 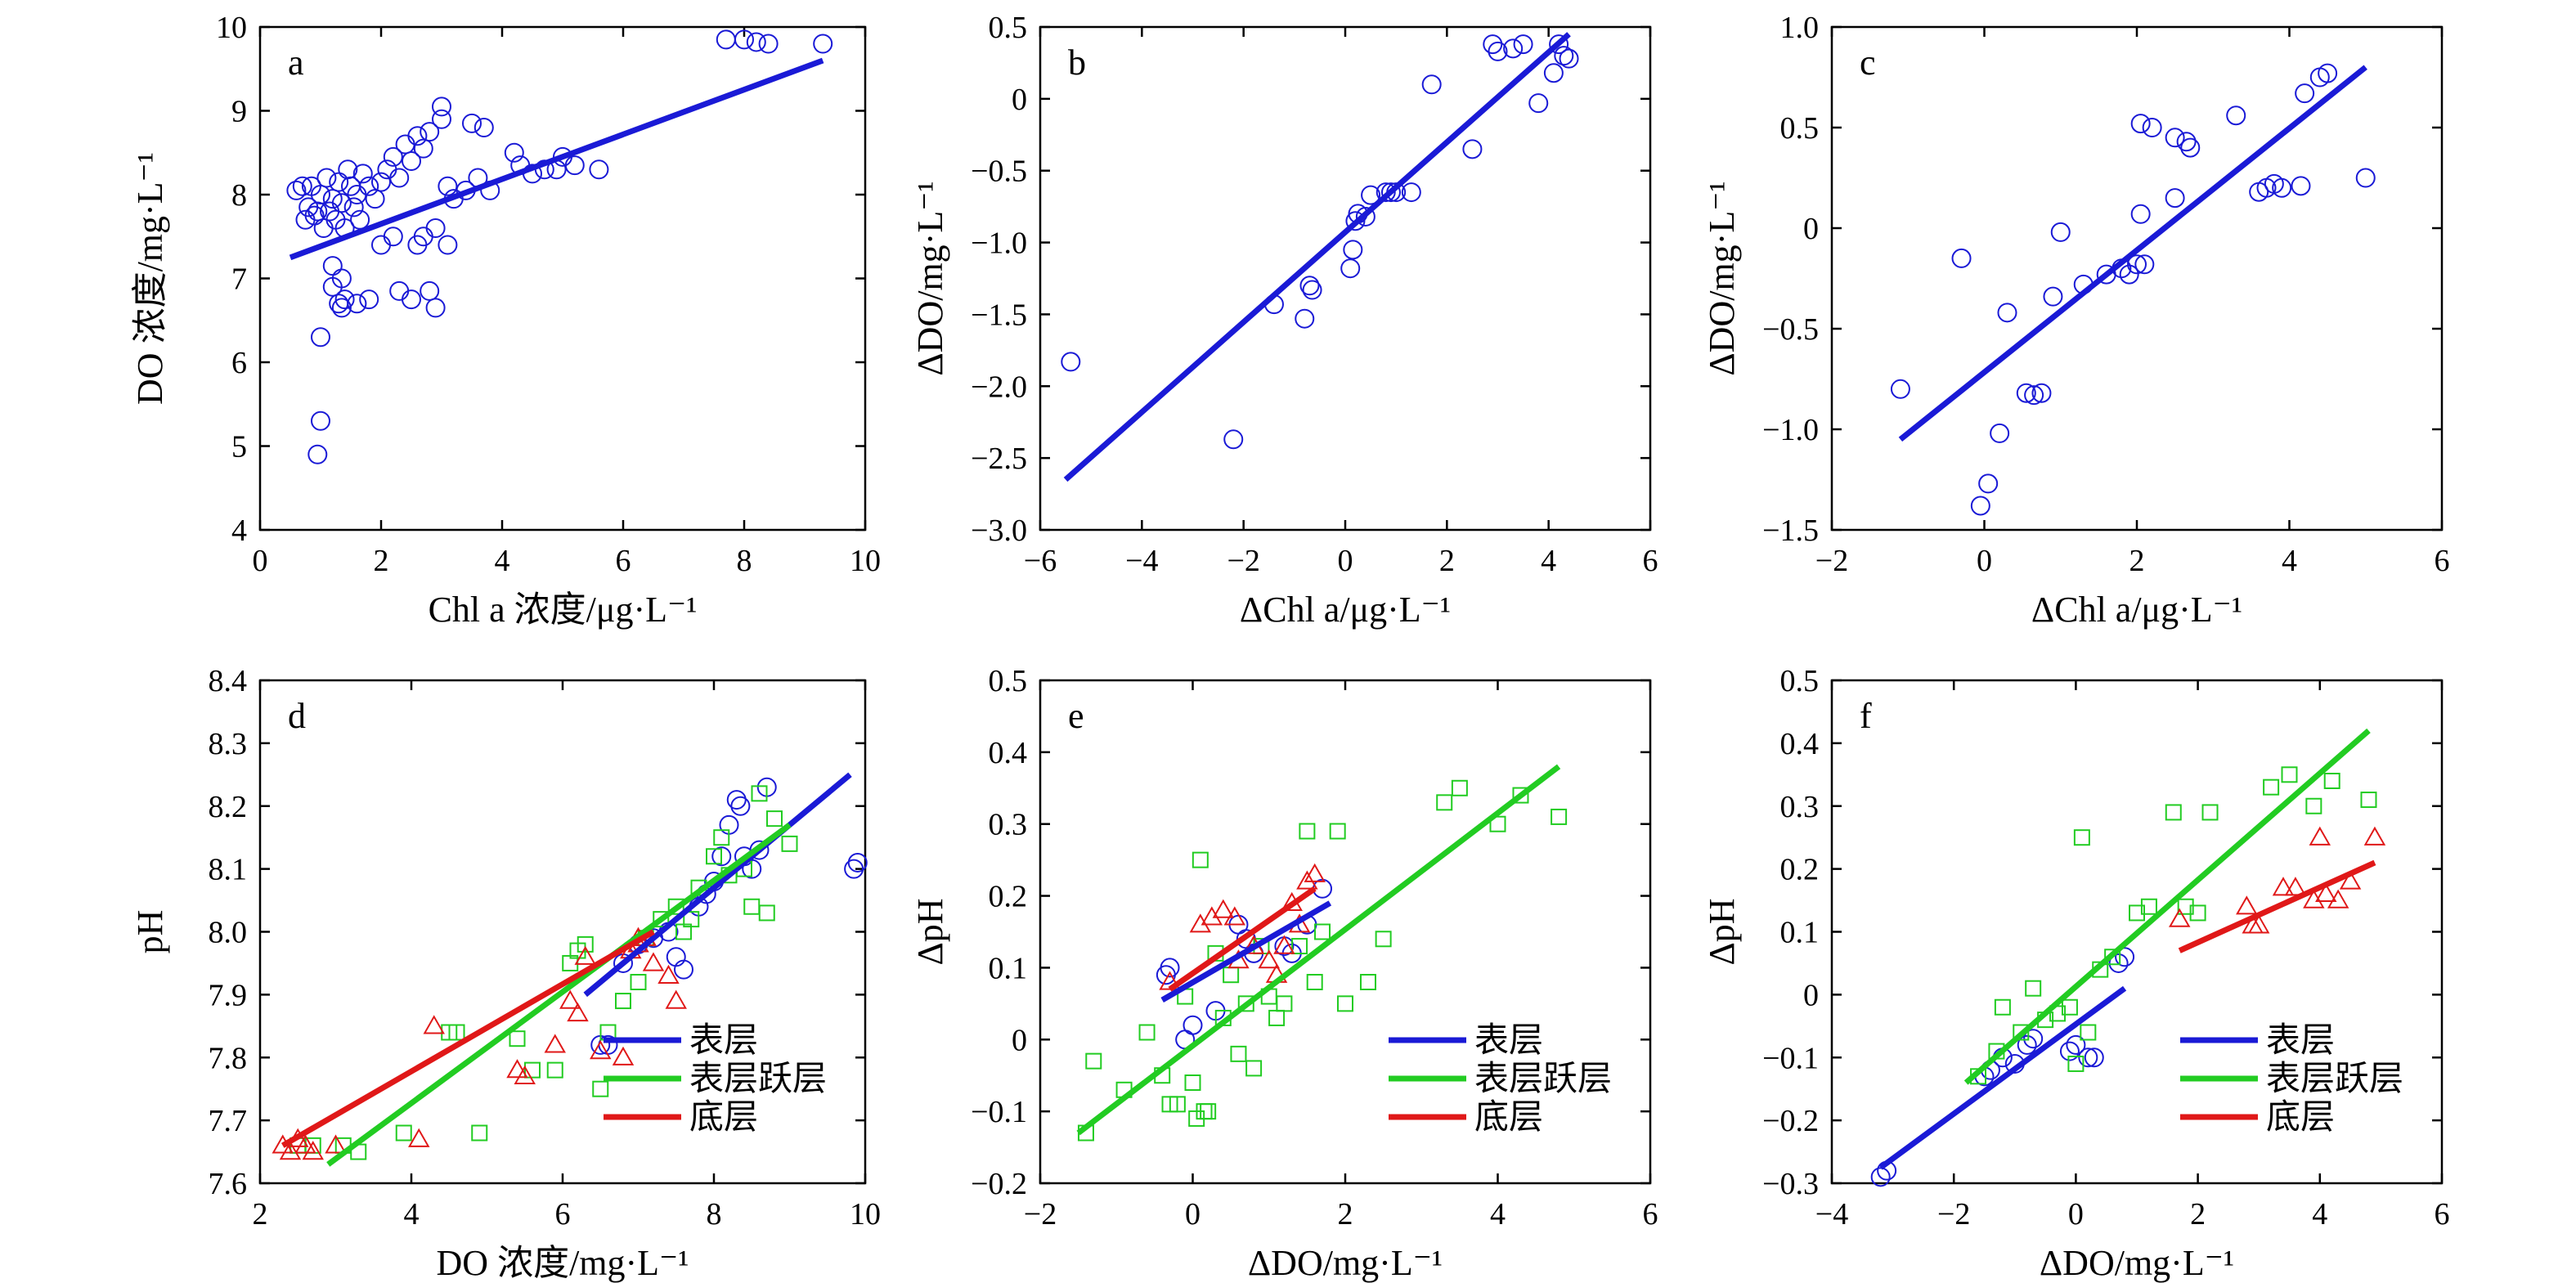 What do you see at coordinates (865, 1214) in the screenshot?
I see `x-tick-label: 10` at bounding box center [865, 1214].